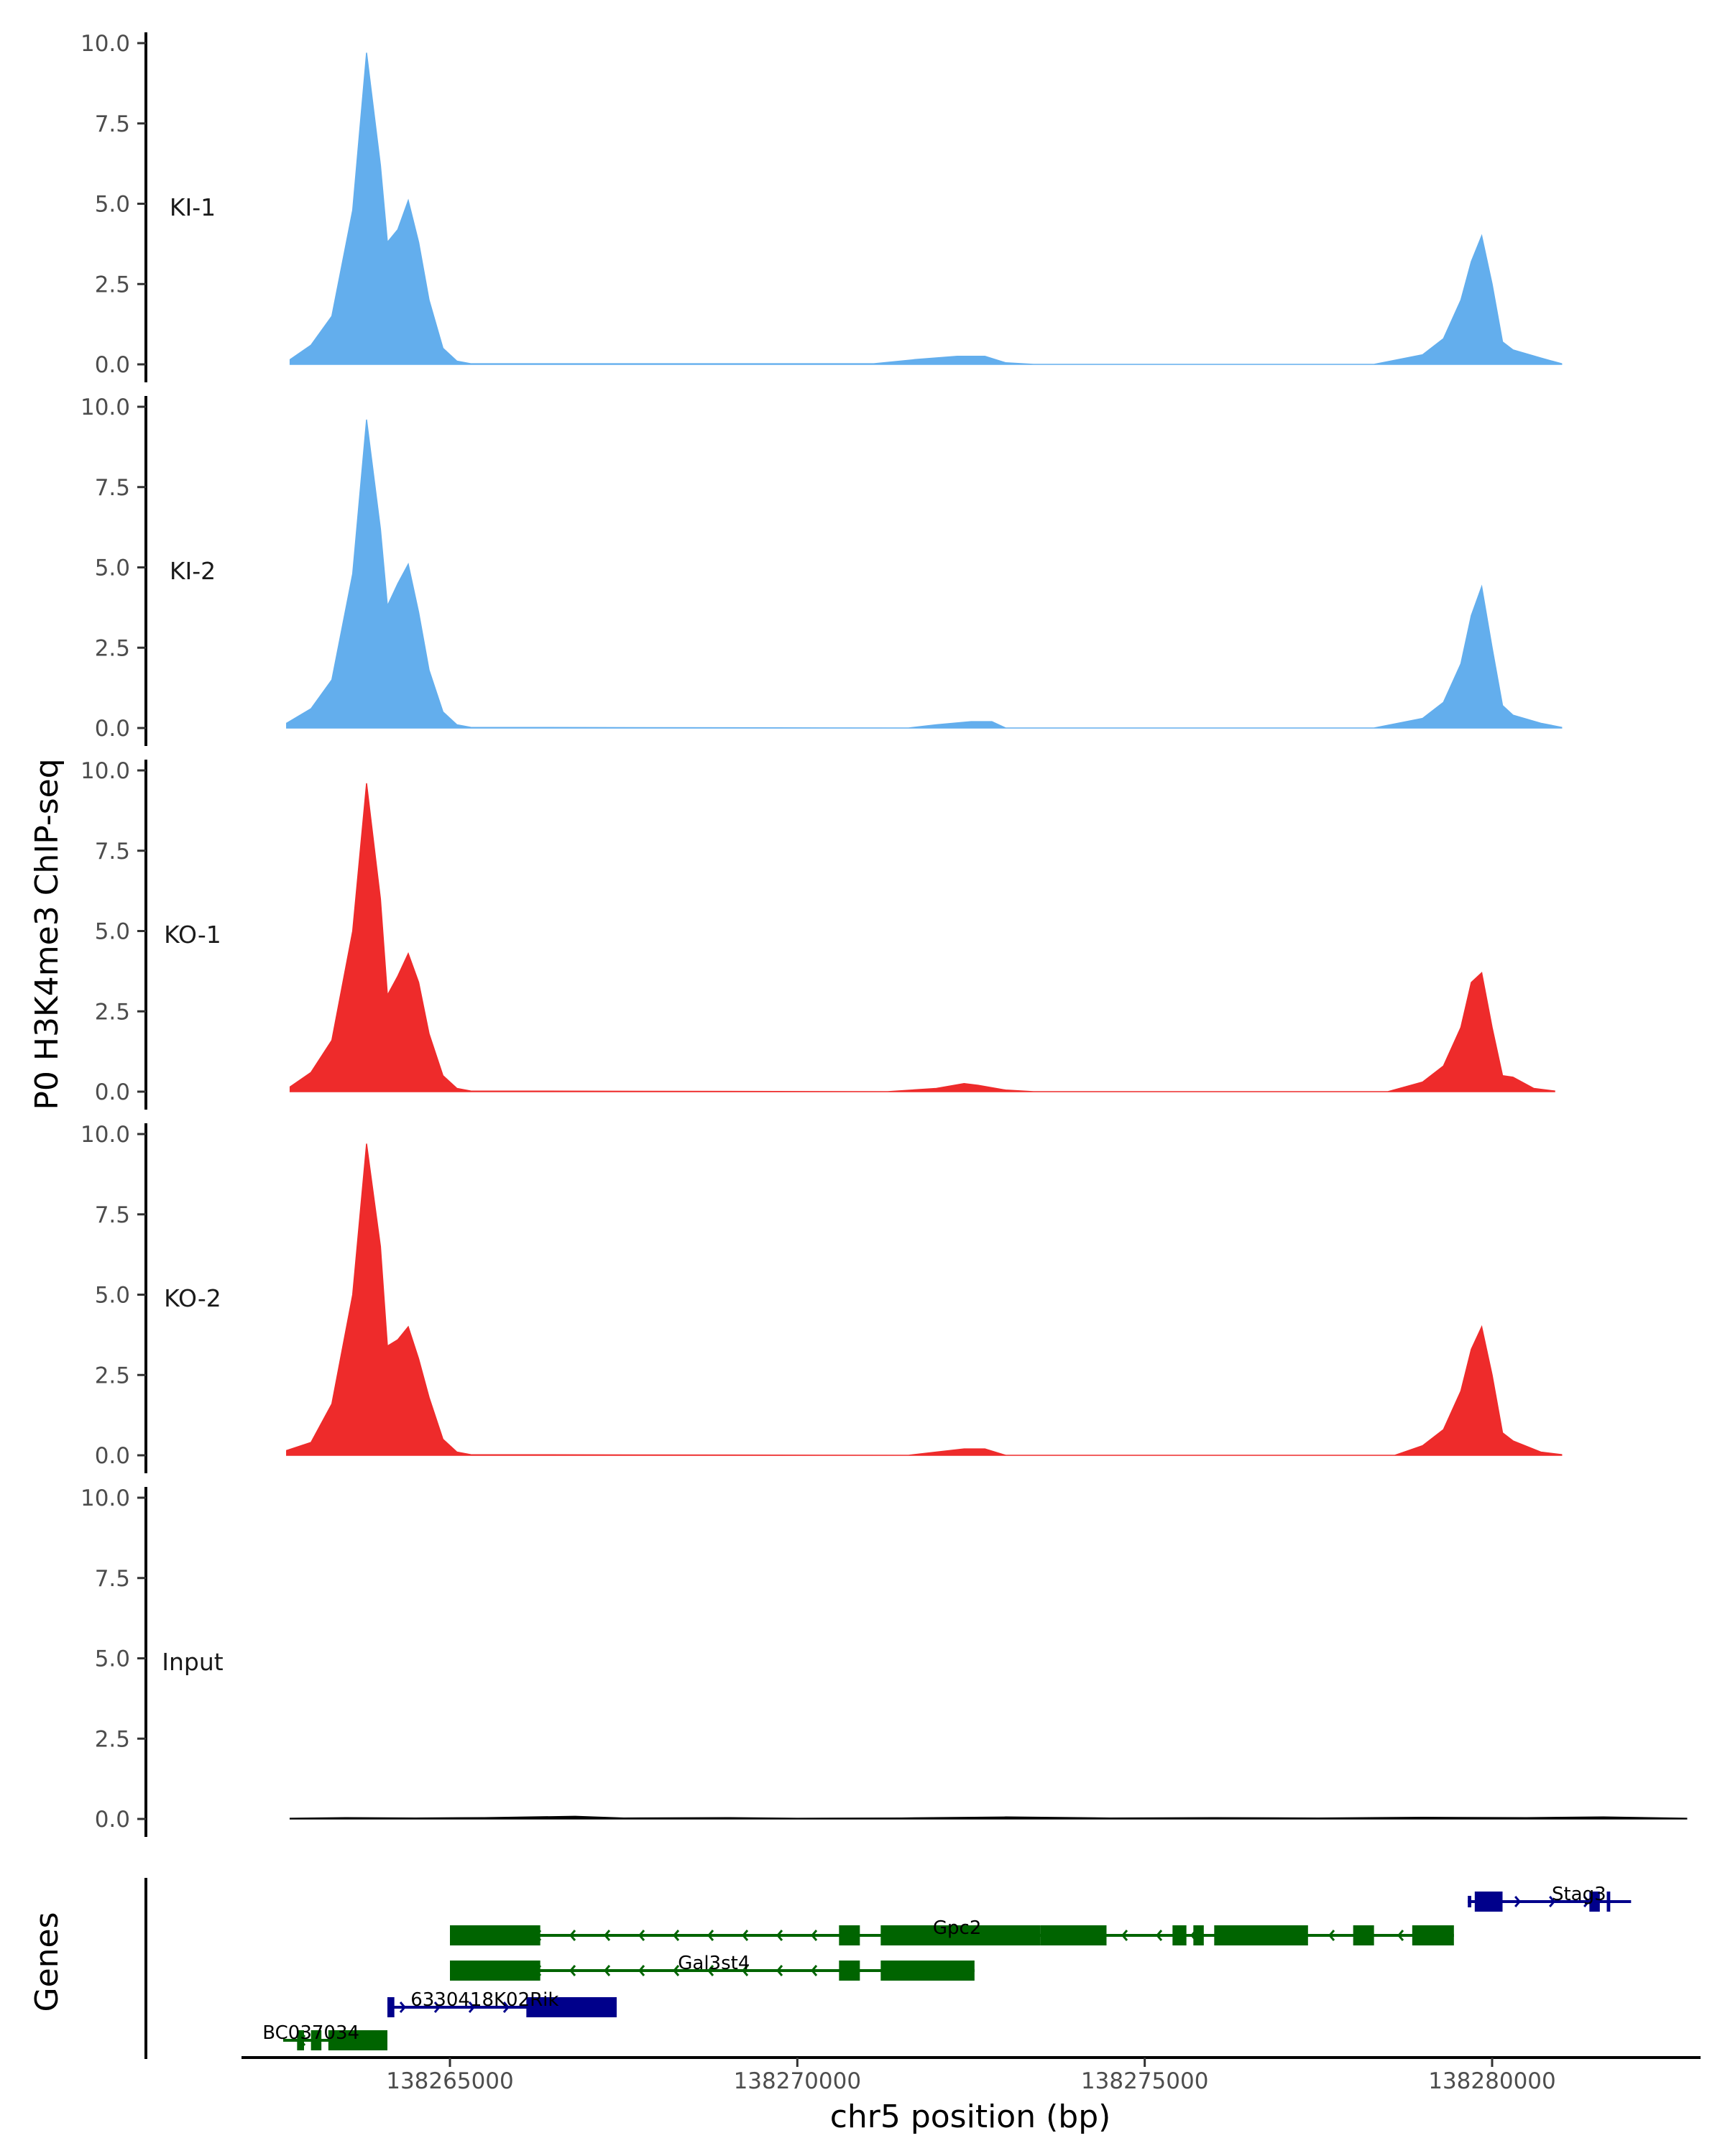 The image size is (1725, 2156). I want to click on track-ko-1: 0.0 2.5 5.0 7.5 10.0 KO-1, so click(817, 934).